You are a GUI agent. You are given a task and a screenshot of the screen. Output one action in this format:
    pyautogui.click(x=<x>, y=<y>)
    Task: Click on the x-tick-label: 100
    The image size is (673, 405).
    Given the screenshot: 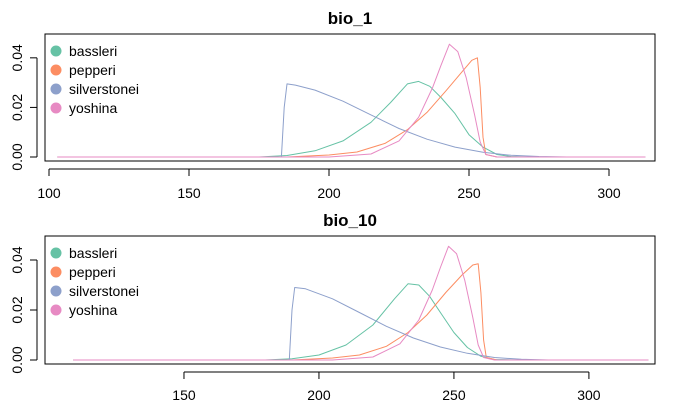 What is the action you would take?
    pyautogui.click(x=49, y=193)
    